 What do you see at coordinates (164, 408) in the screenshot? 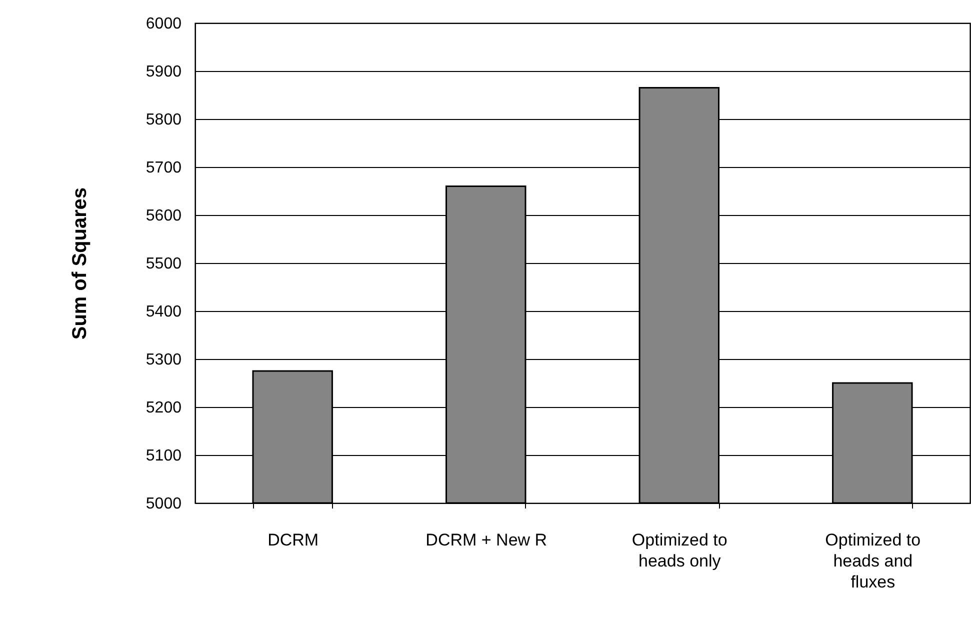
I see `y-tick-label: 5200` at bounding box center [164, 408].